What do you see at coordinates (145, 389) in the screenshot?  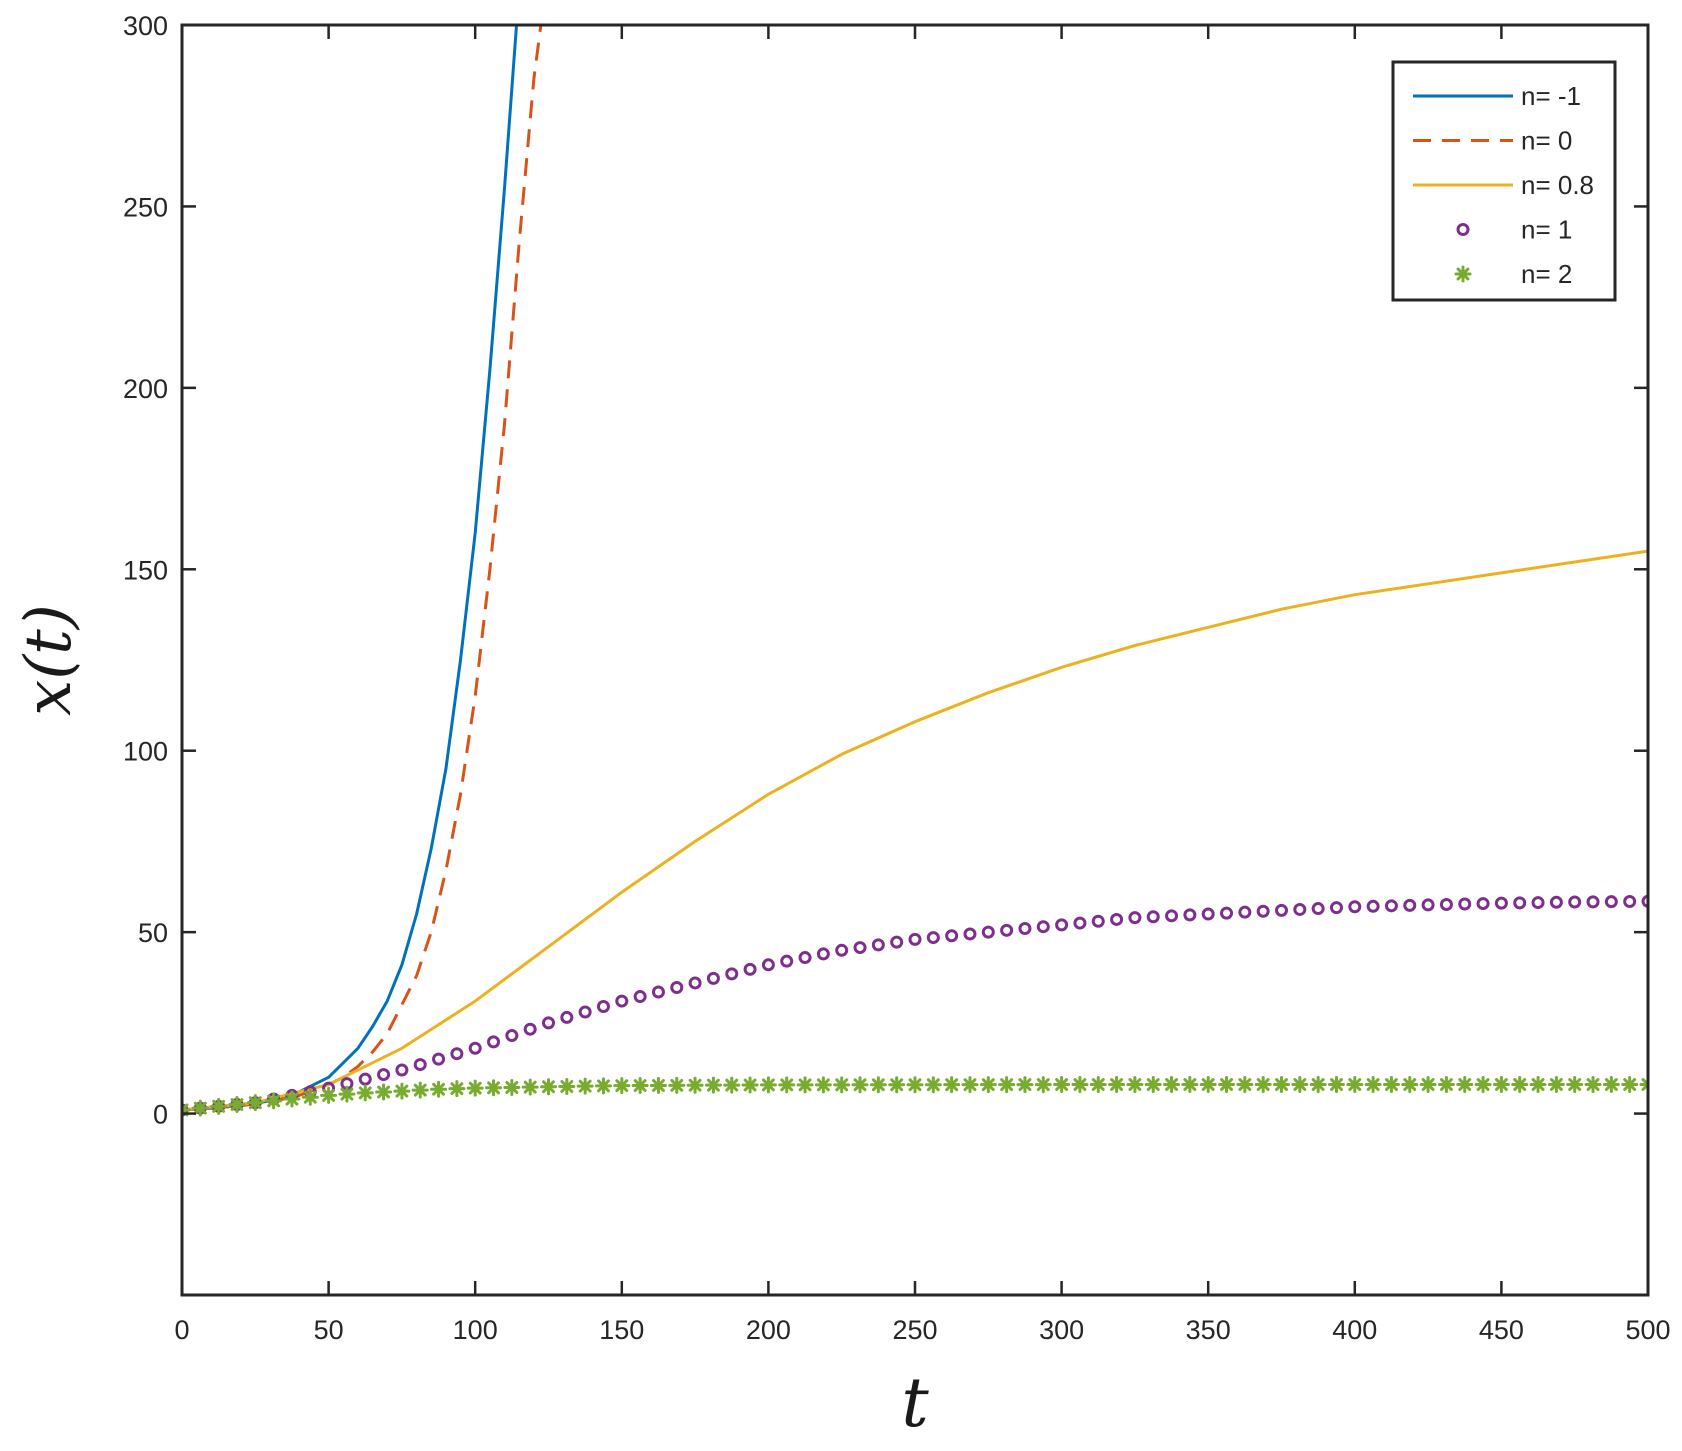 I see `y-tick-label: 200` at bounding box center [145, 389].